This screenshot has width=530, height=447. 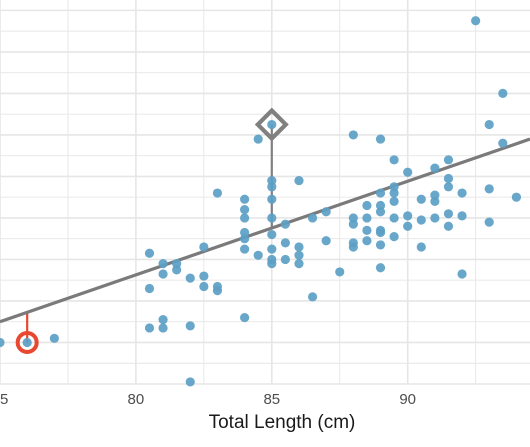 I want to click on x-tick-label: 80, so click(x=136, y=399).